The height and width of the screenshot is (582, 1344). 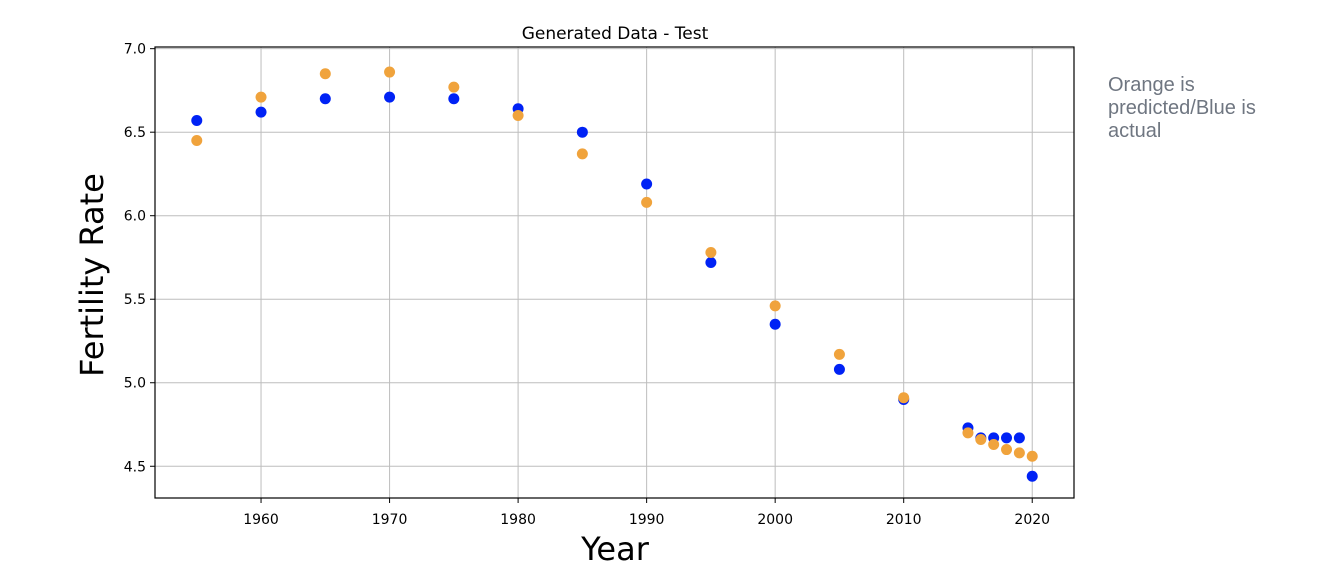 What do you see at coordinates (775, 520) in the screenshot?
I see `x-tick-label: 2000` at bounding box center [775, 520].